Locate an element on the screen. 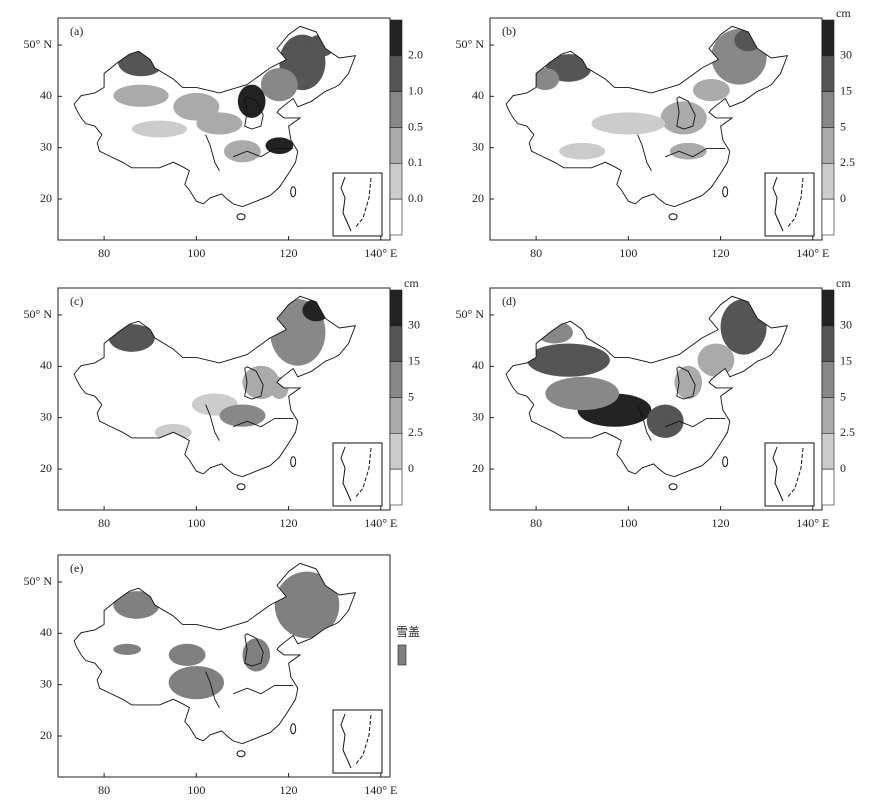 This screenshot has height=803, width=876. colorbar-unit: cm is located at coordinates (411, 283).